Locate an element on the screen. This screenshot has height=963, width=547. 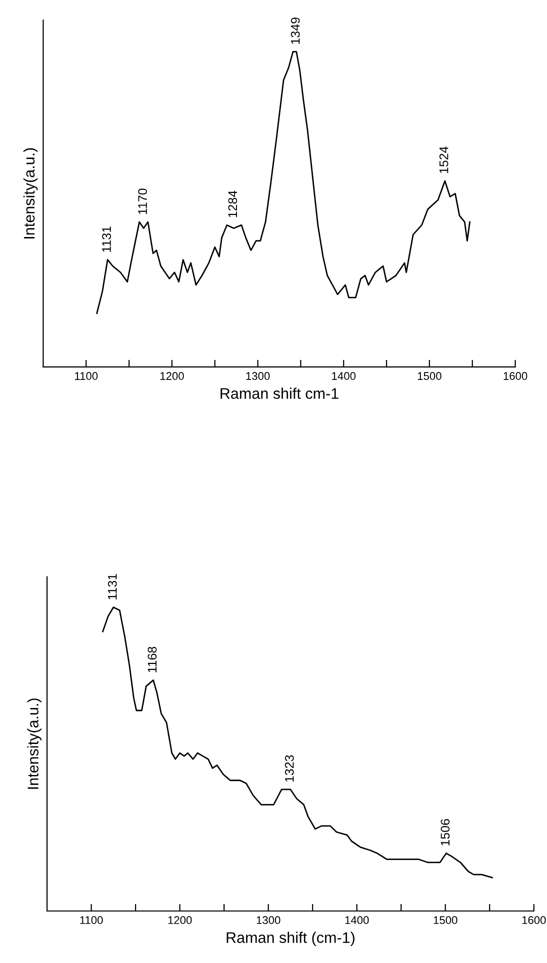
annotation: 1168 is located at coordinates (152, 659).